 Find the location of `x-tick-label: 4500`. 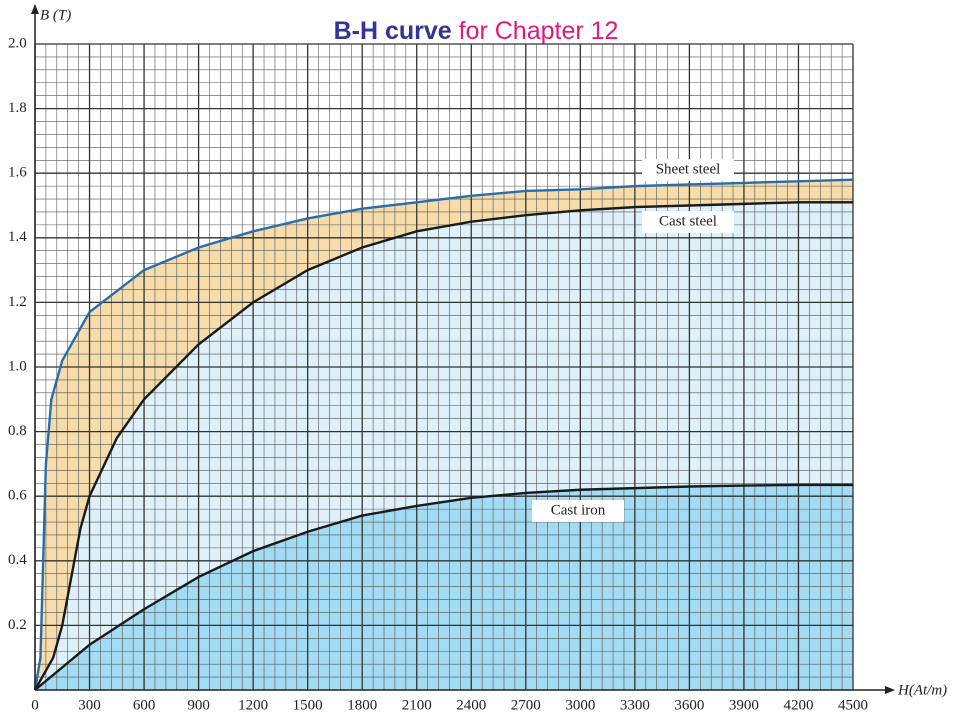

x-tick-label: 4500 is located at coordinates (853, 705).